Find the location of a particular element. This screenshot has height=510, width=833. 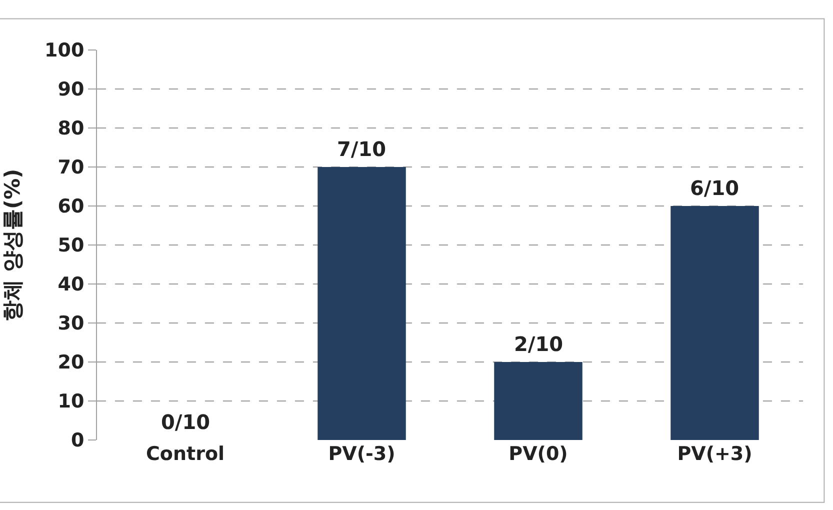

x-tick-label: PV(-3) is located at coordinates (362, 454).